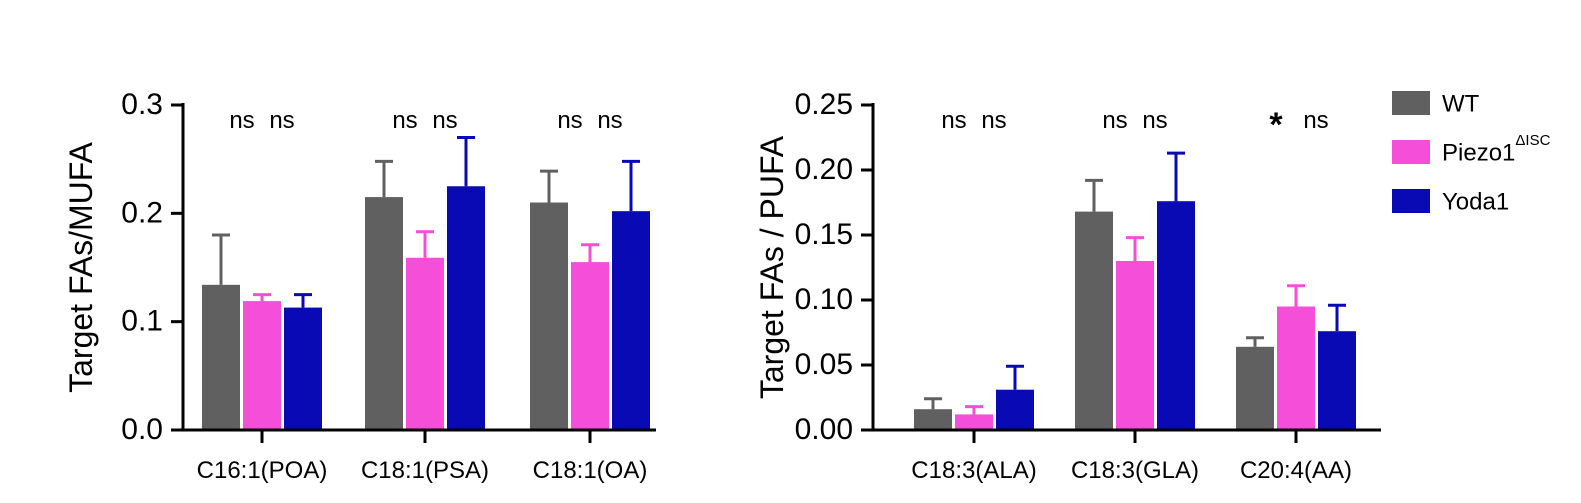 The image size is (1581, 503). What do you see at coordinates (1255, 388) in the screenshot?
I see `bar-wt-c20-4-aa` at bounding box center [1255, 388].